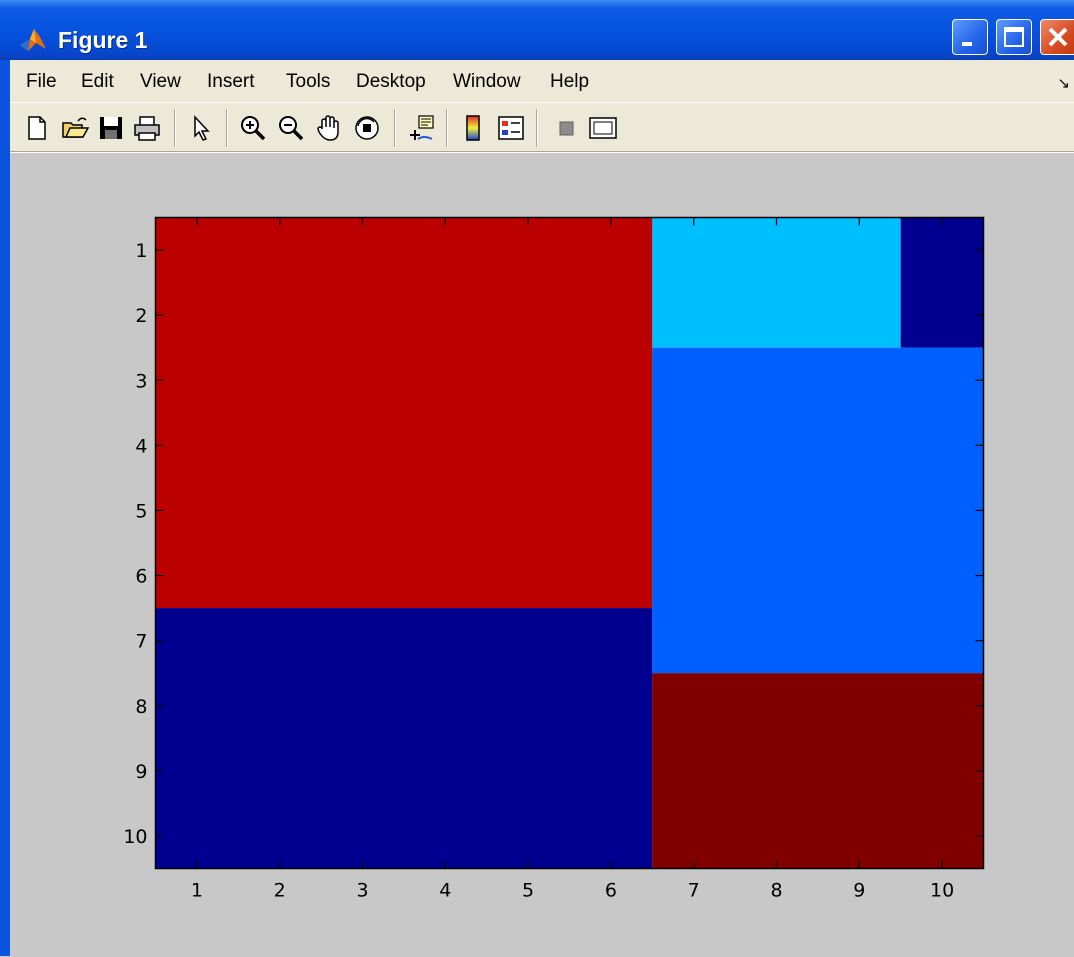  Describe the element at coordinates (421, 128) in the screenshot. I see `data-cursor-icon` at that location.